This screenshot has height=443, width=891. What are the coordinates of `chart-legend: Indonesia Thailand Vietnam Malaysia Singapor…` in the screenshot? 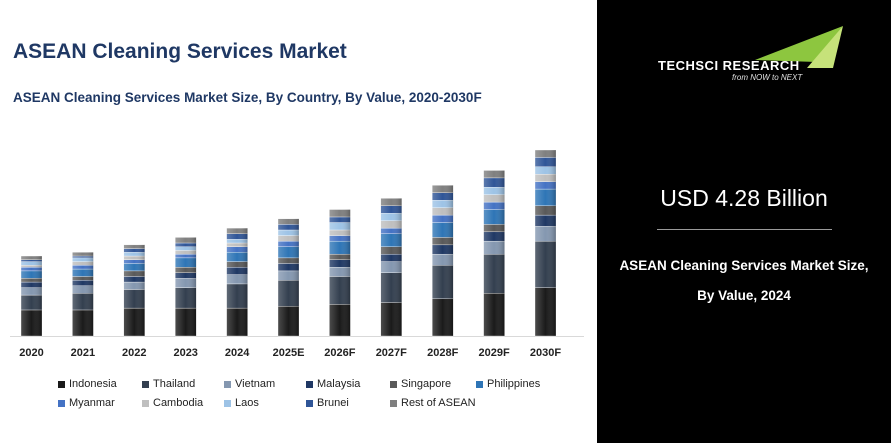 It's located at (318, 393).